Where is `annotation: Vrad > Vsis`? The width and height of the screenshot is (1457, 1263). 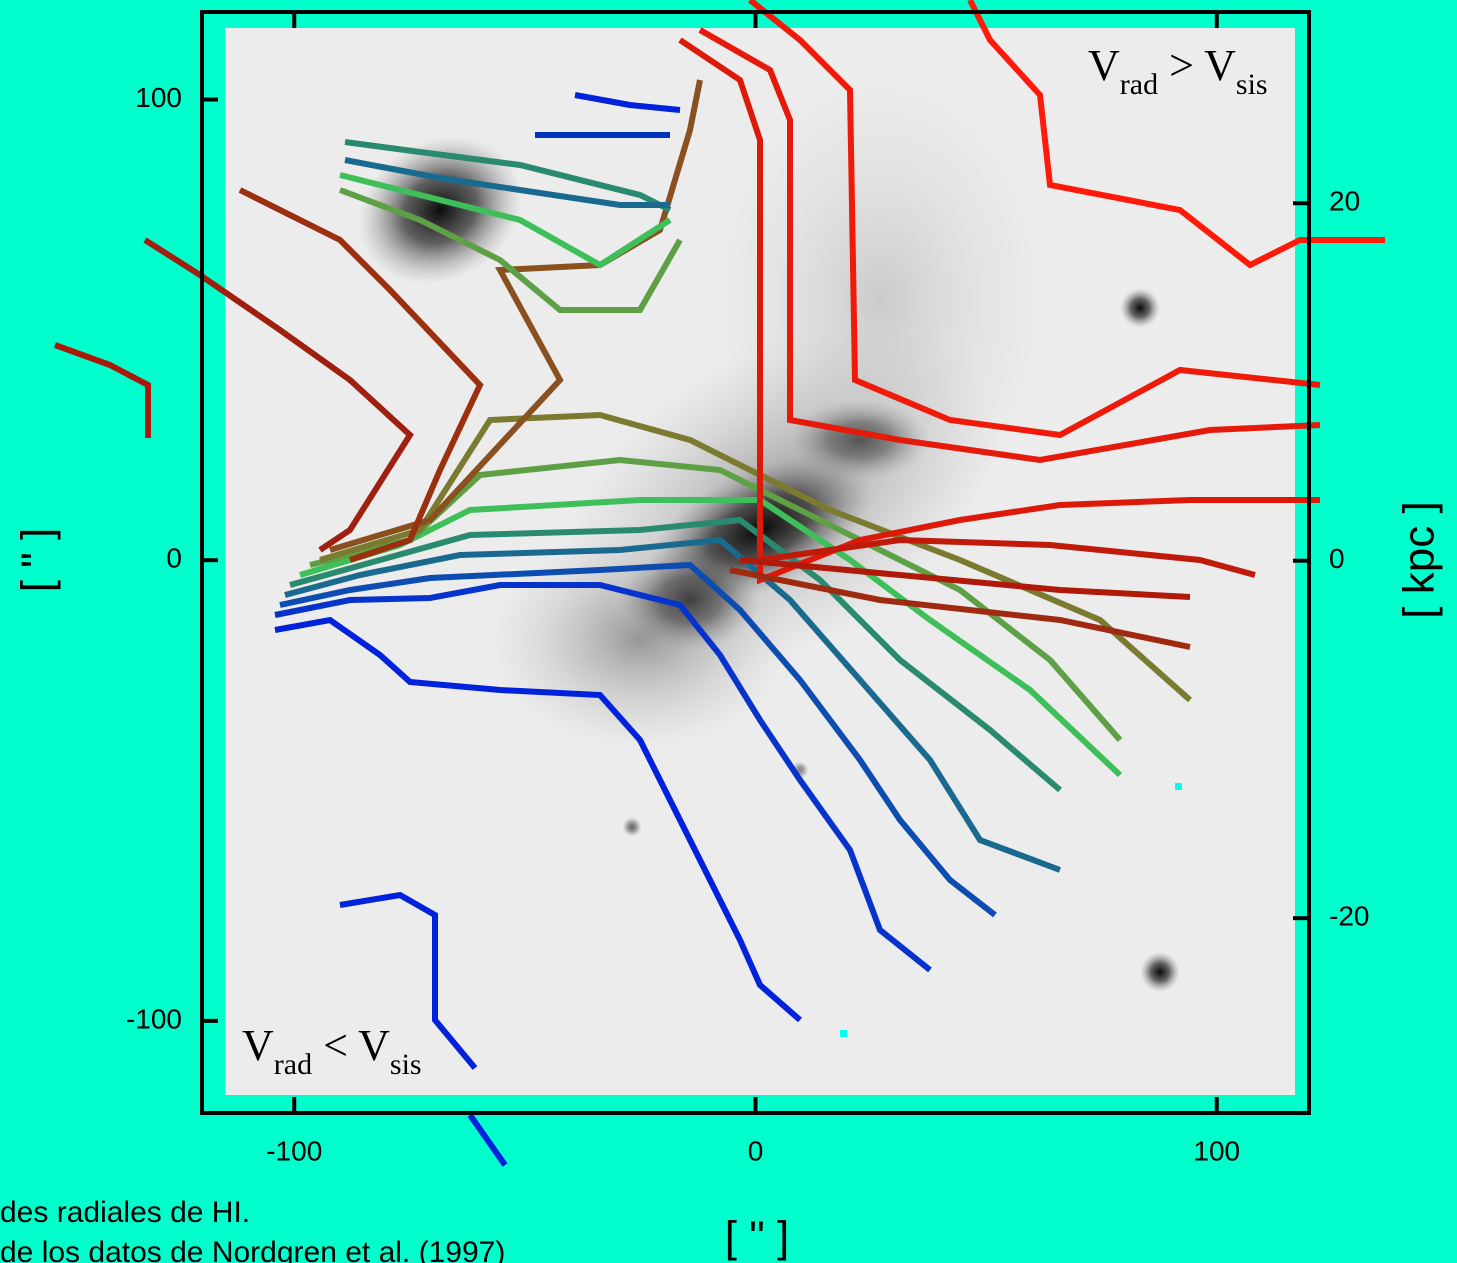 annotation: Vrad > Vsis is located at coordinates (1178, 71).